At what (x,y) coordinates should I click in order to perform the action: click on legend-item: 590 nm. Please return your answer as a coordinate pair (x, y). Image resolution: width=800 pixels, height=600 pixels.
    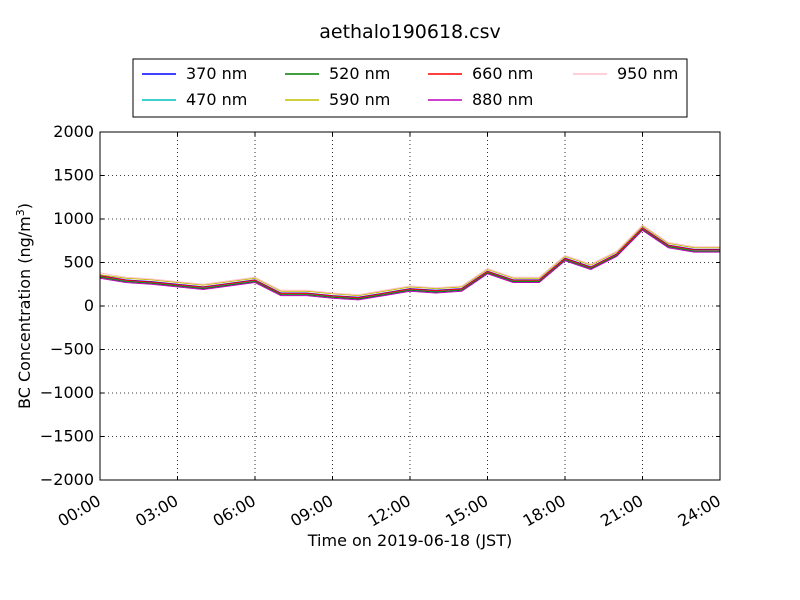
    Looking at the image, I should click on (337, 99).